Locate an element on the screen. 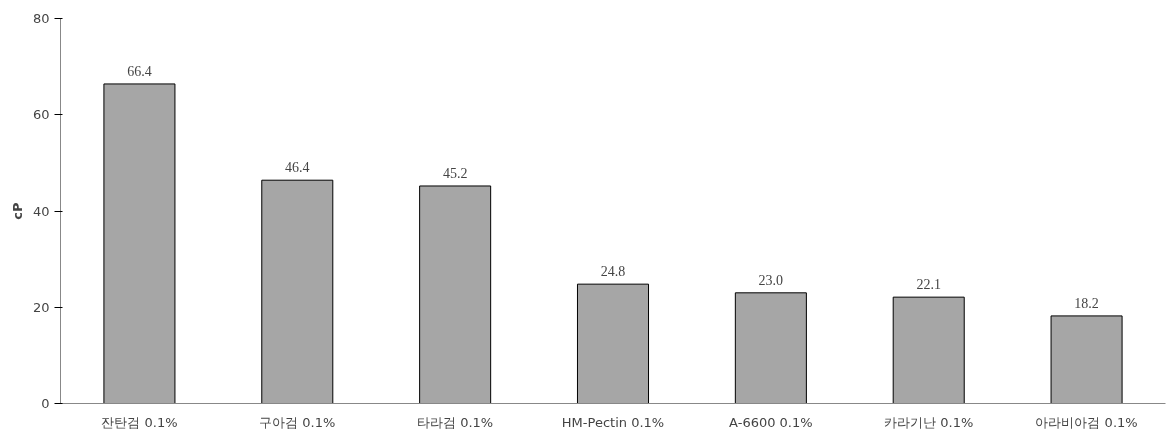  y-tick-label: 20 is located at coordinates (41, 307).